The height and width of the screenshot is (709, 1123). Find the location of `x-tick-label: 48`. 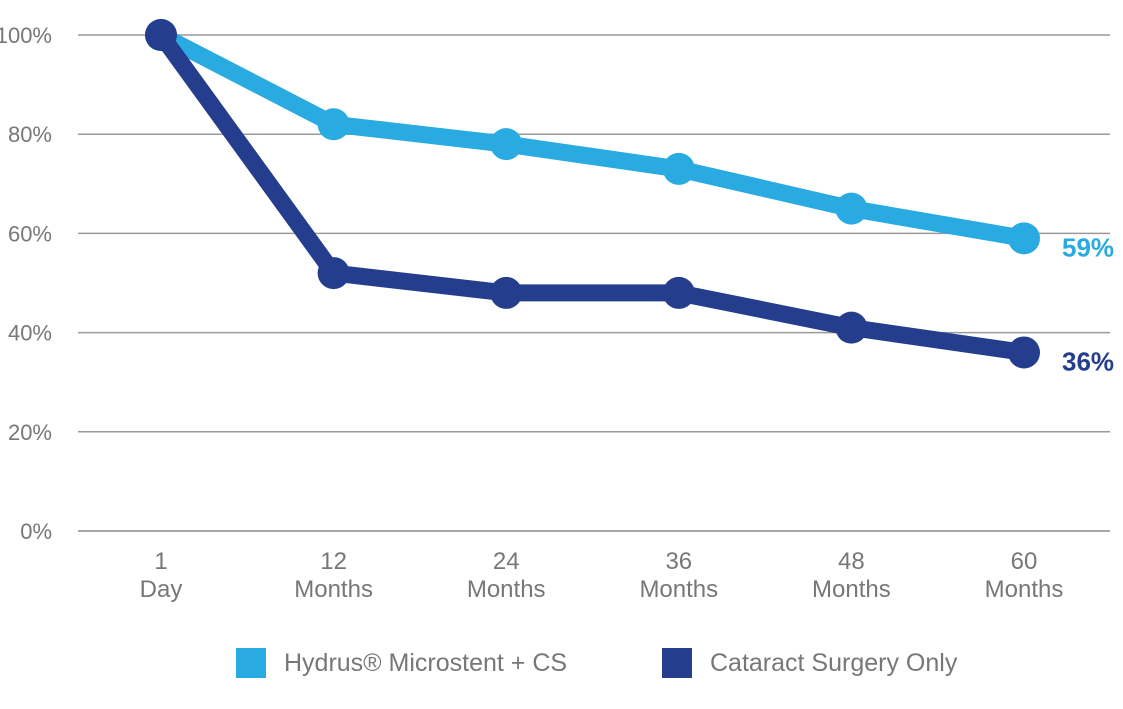

x-tick-label: 48 is located at coordinates (851, 561).